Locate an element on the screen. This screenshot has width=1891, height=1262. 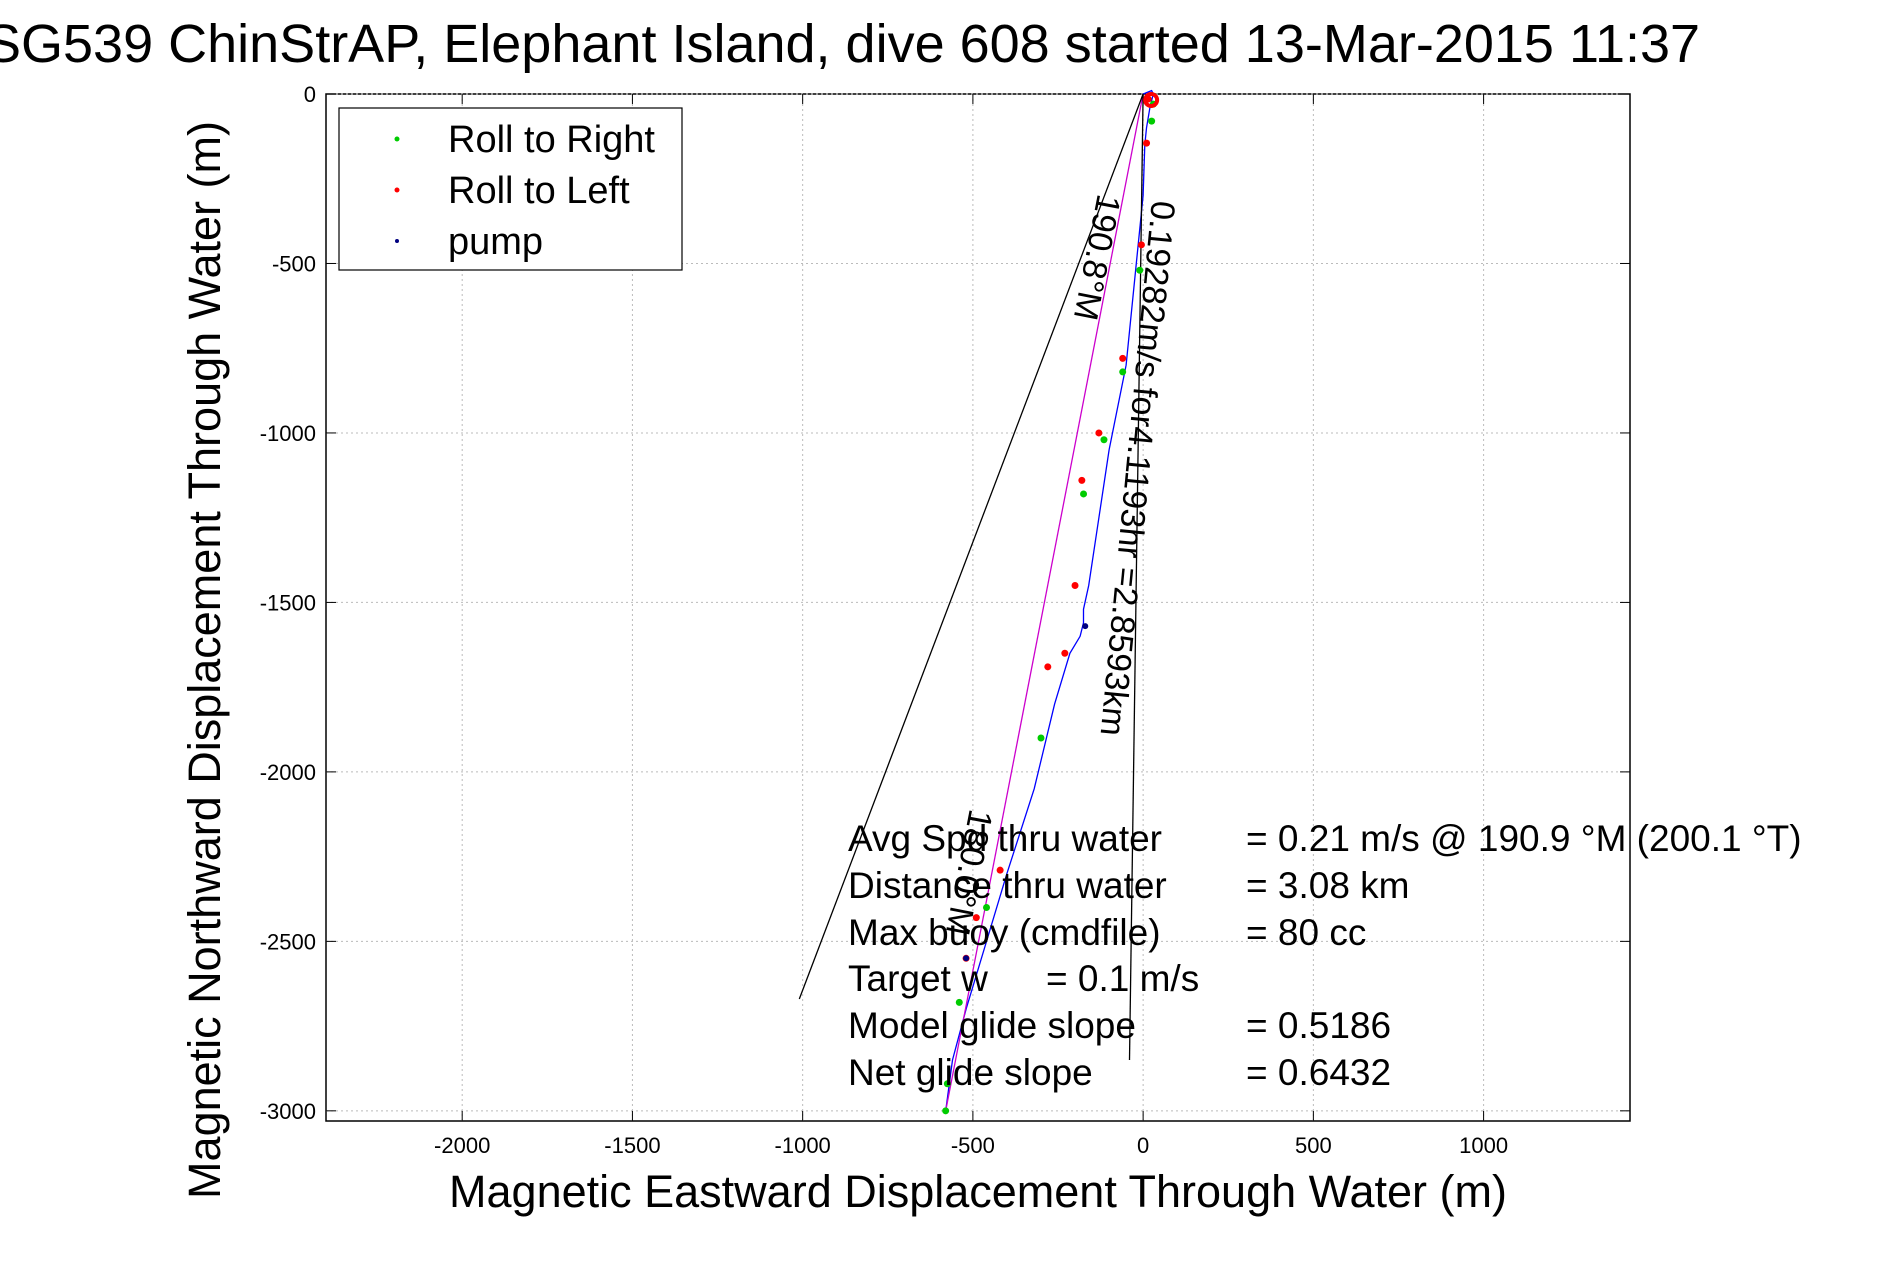
legend-marker-pump is located at coordinates (397, 241).